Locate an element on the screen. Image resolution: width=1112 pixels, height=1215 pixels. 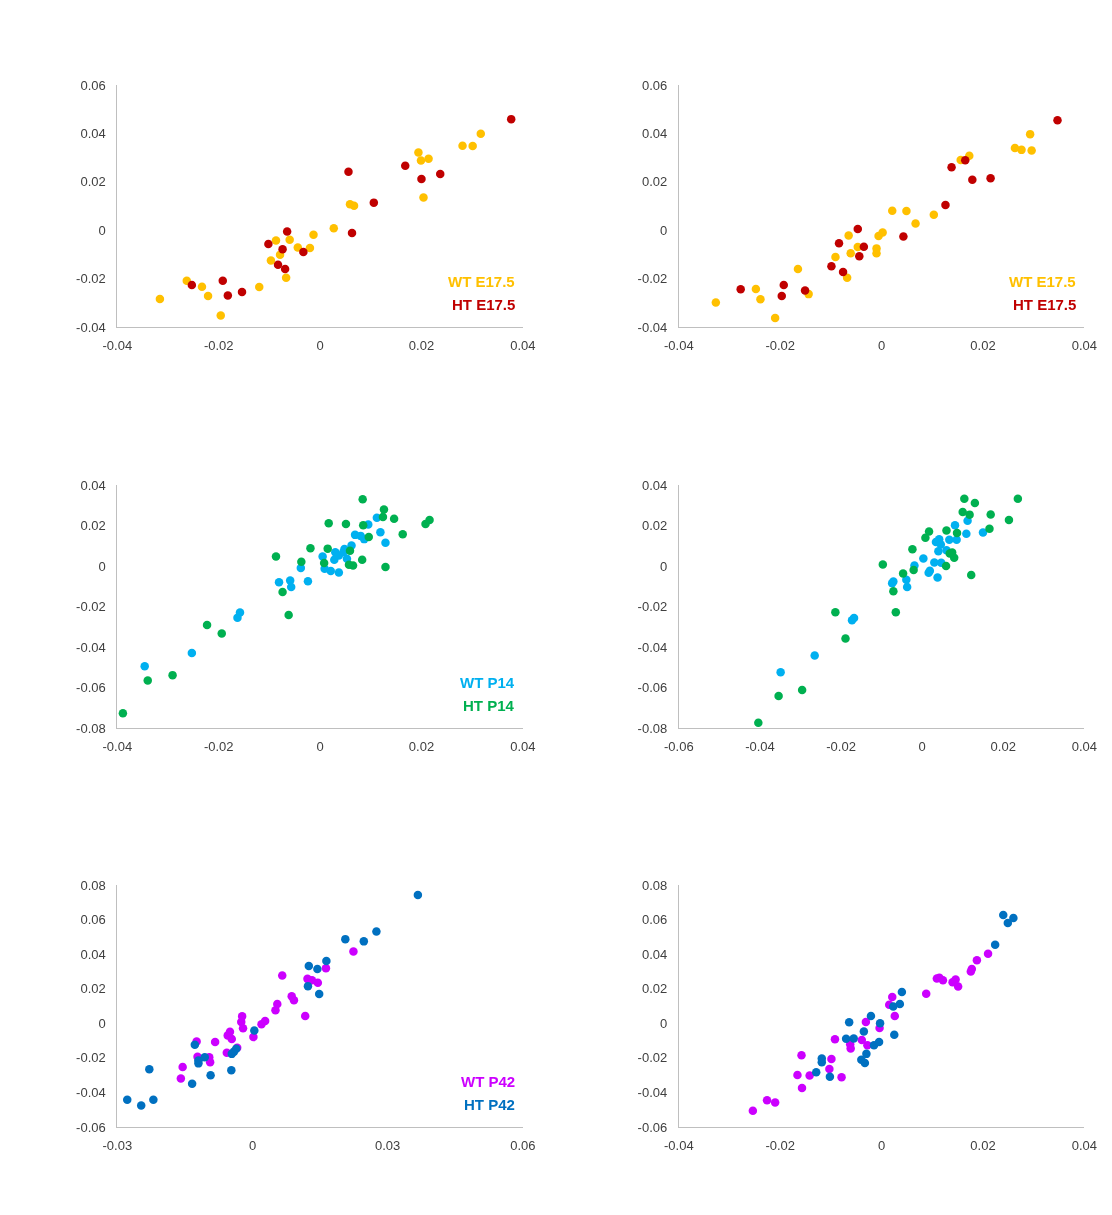
text: WT E17.5 is located at coordinates (481, 281).